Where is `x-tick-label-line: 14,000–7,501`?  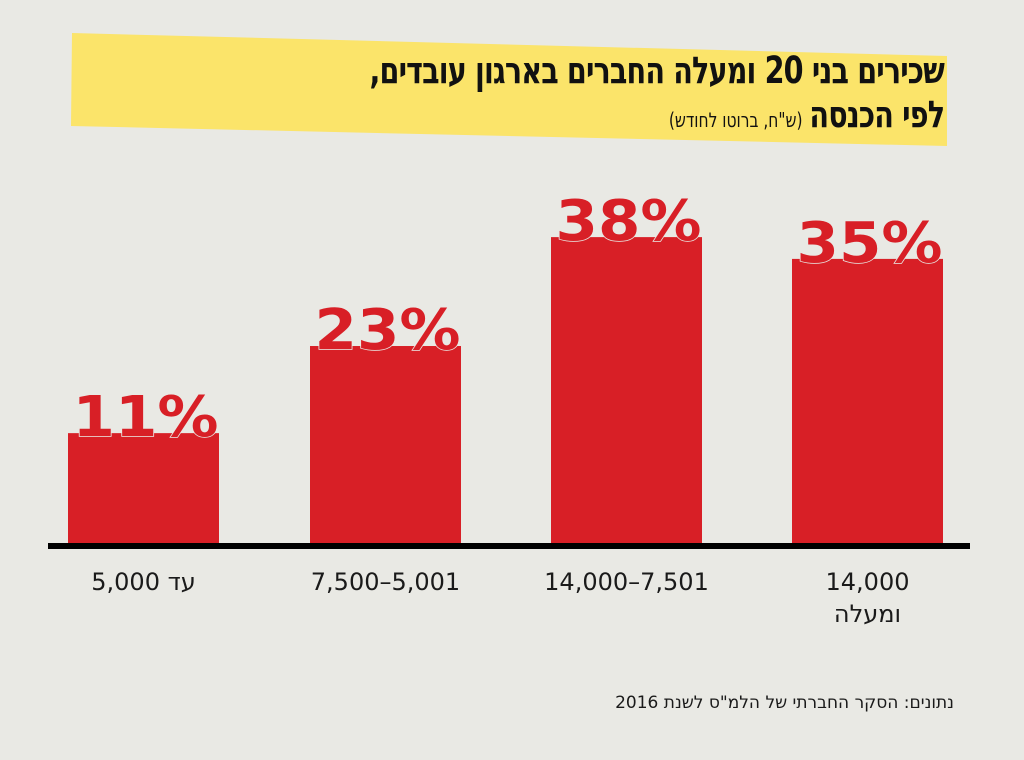
x-tick-label-line: 14,000–7,501 is located at coordinates (626, 582).